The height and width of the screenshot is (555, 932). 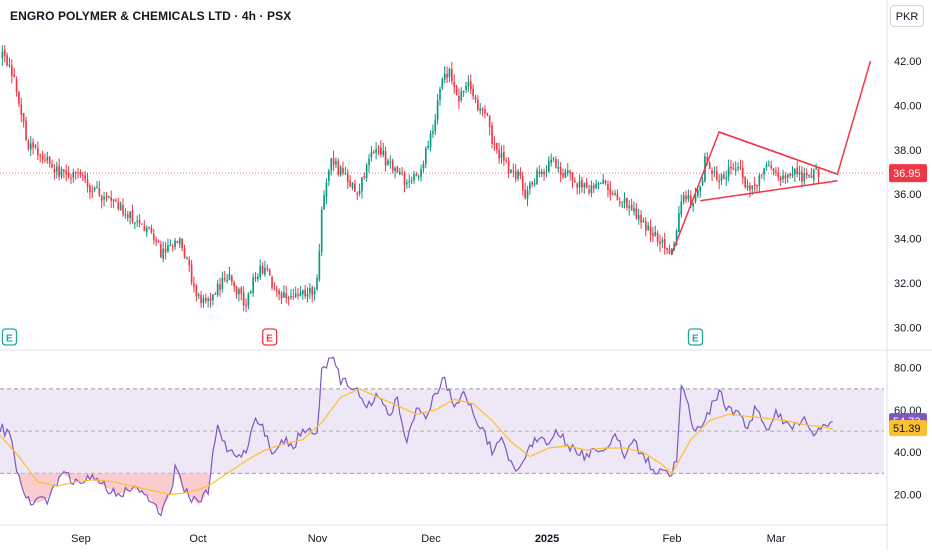 What do you see at coordinates (197, 539) in the screenshot?
I see `time-axis-label: Oct` at bounding box center [197, 539].